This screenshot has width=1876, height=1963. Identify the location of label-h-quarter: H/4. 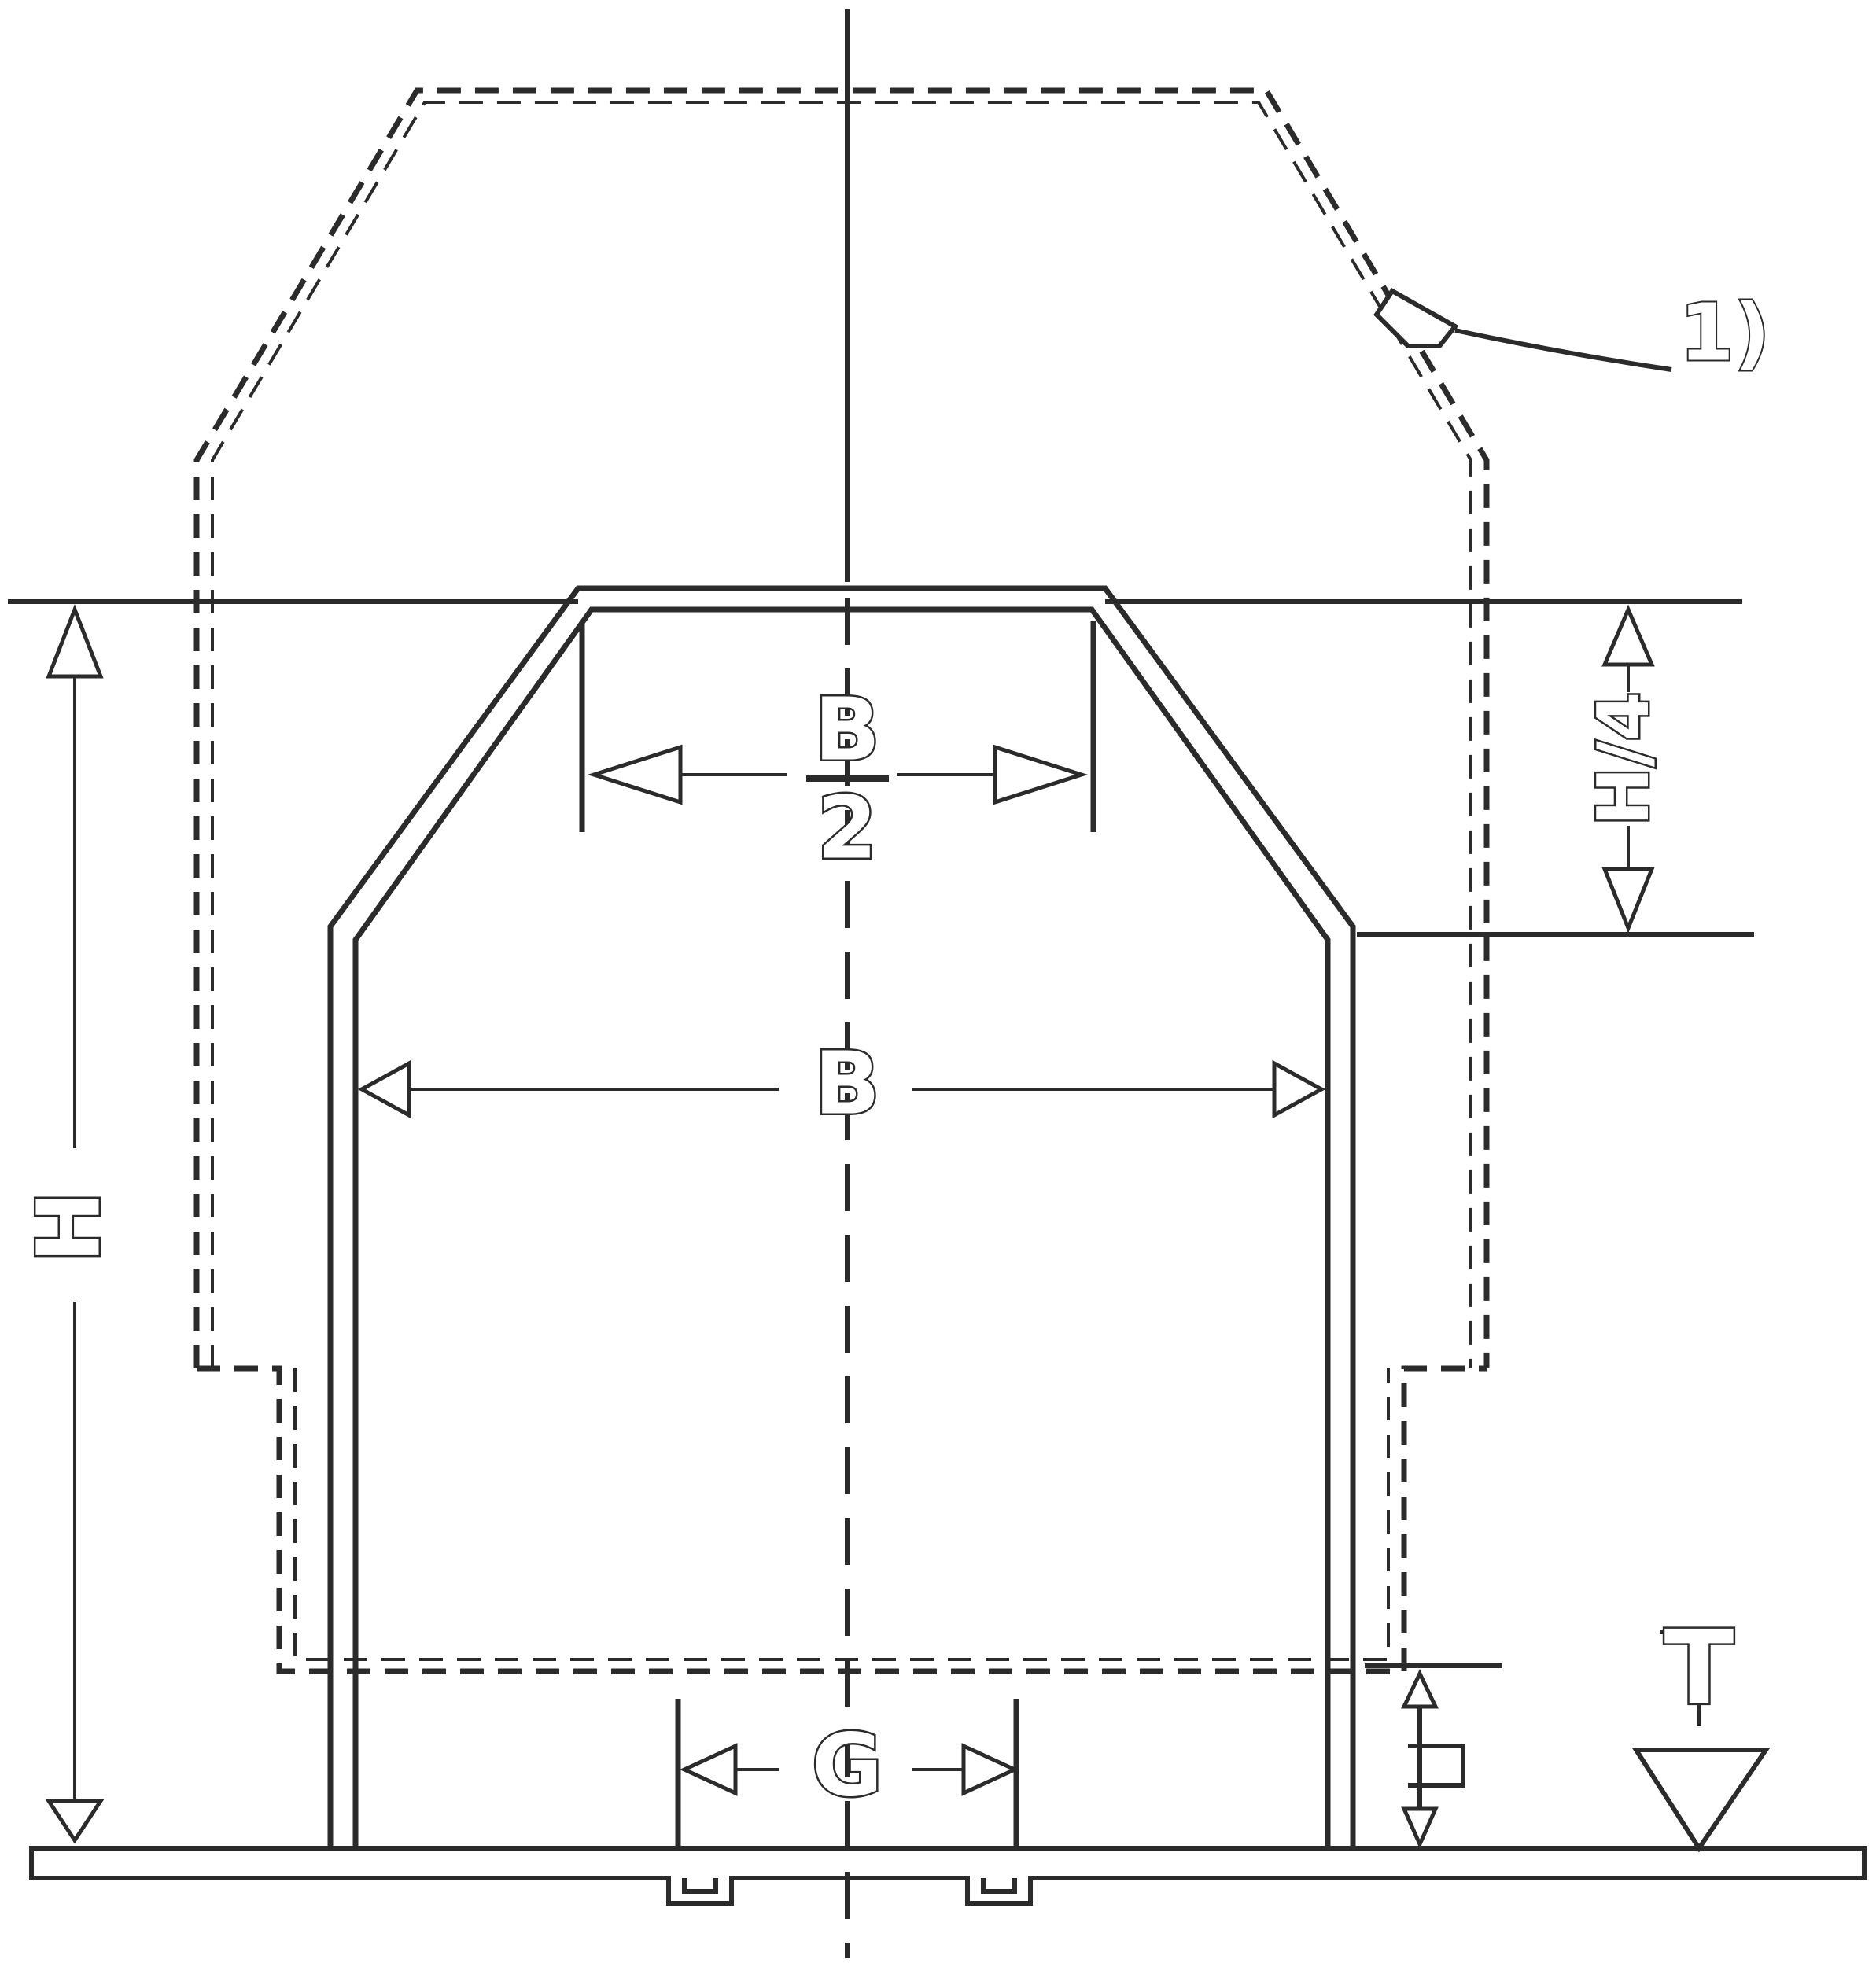
(1624, 760).